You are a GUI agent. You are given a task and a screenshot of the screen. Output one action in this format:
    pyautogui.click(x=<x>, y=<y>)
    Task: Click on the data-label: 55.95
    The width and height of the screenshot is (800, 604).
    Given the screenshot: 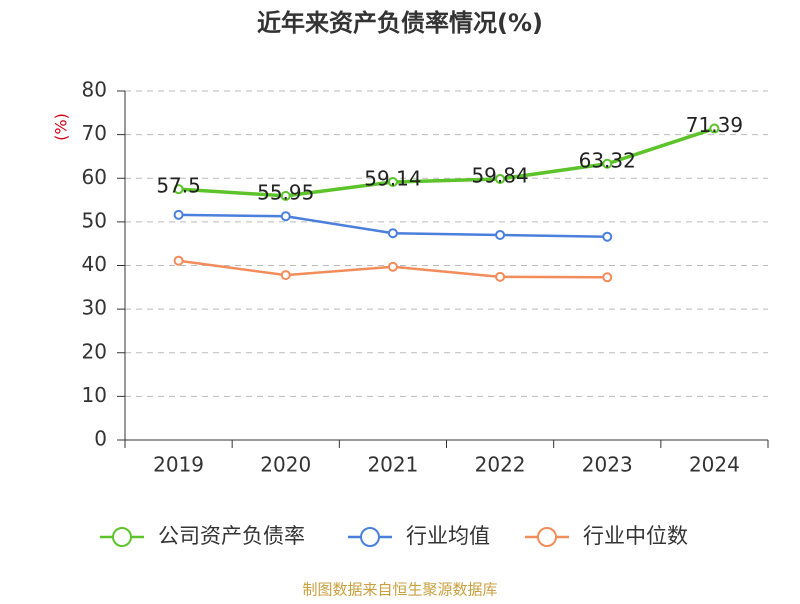 What is the action you would take?
    pyautogui.click(x=285, y=192)
    